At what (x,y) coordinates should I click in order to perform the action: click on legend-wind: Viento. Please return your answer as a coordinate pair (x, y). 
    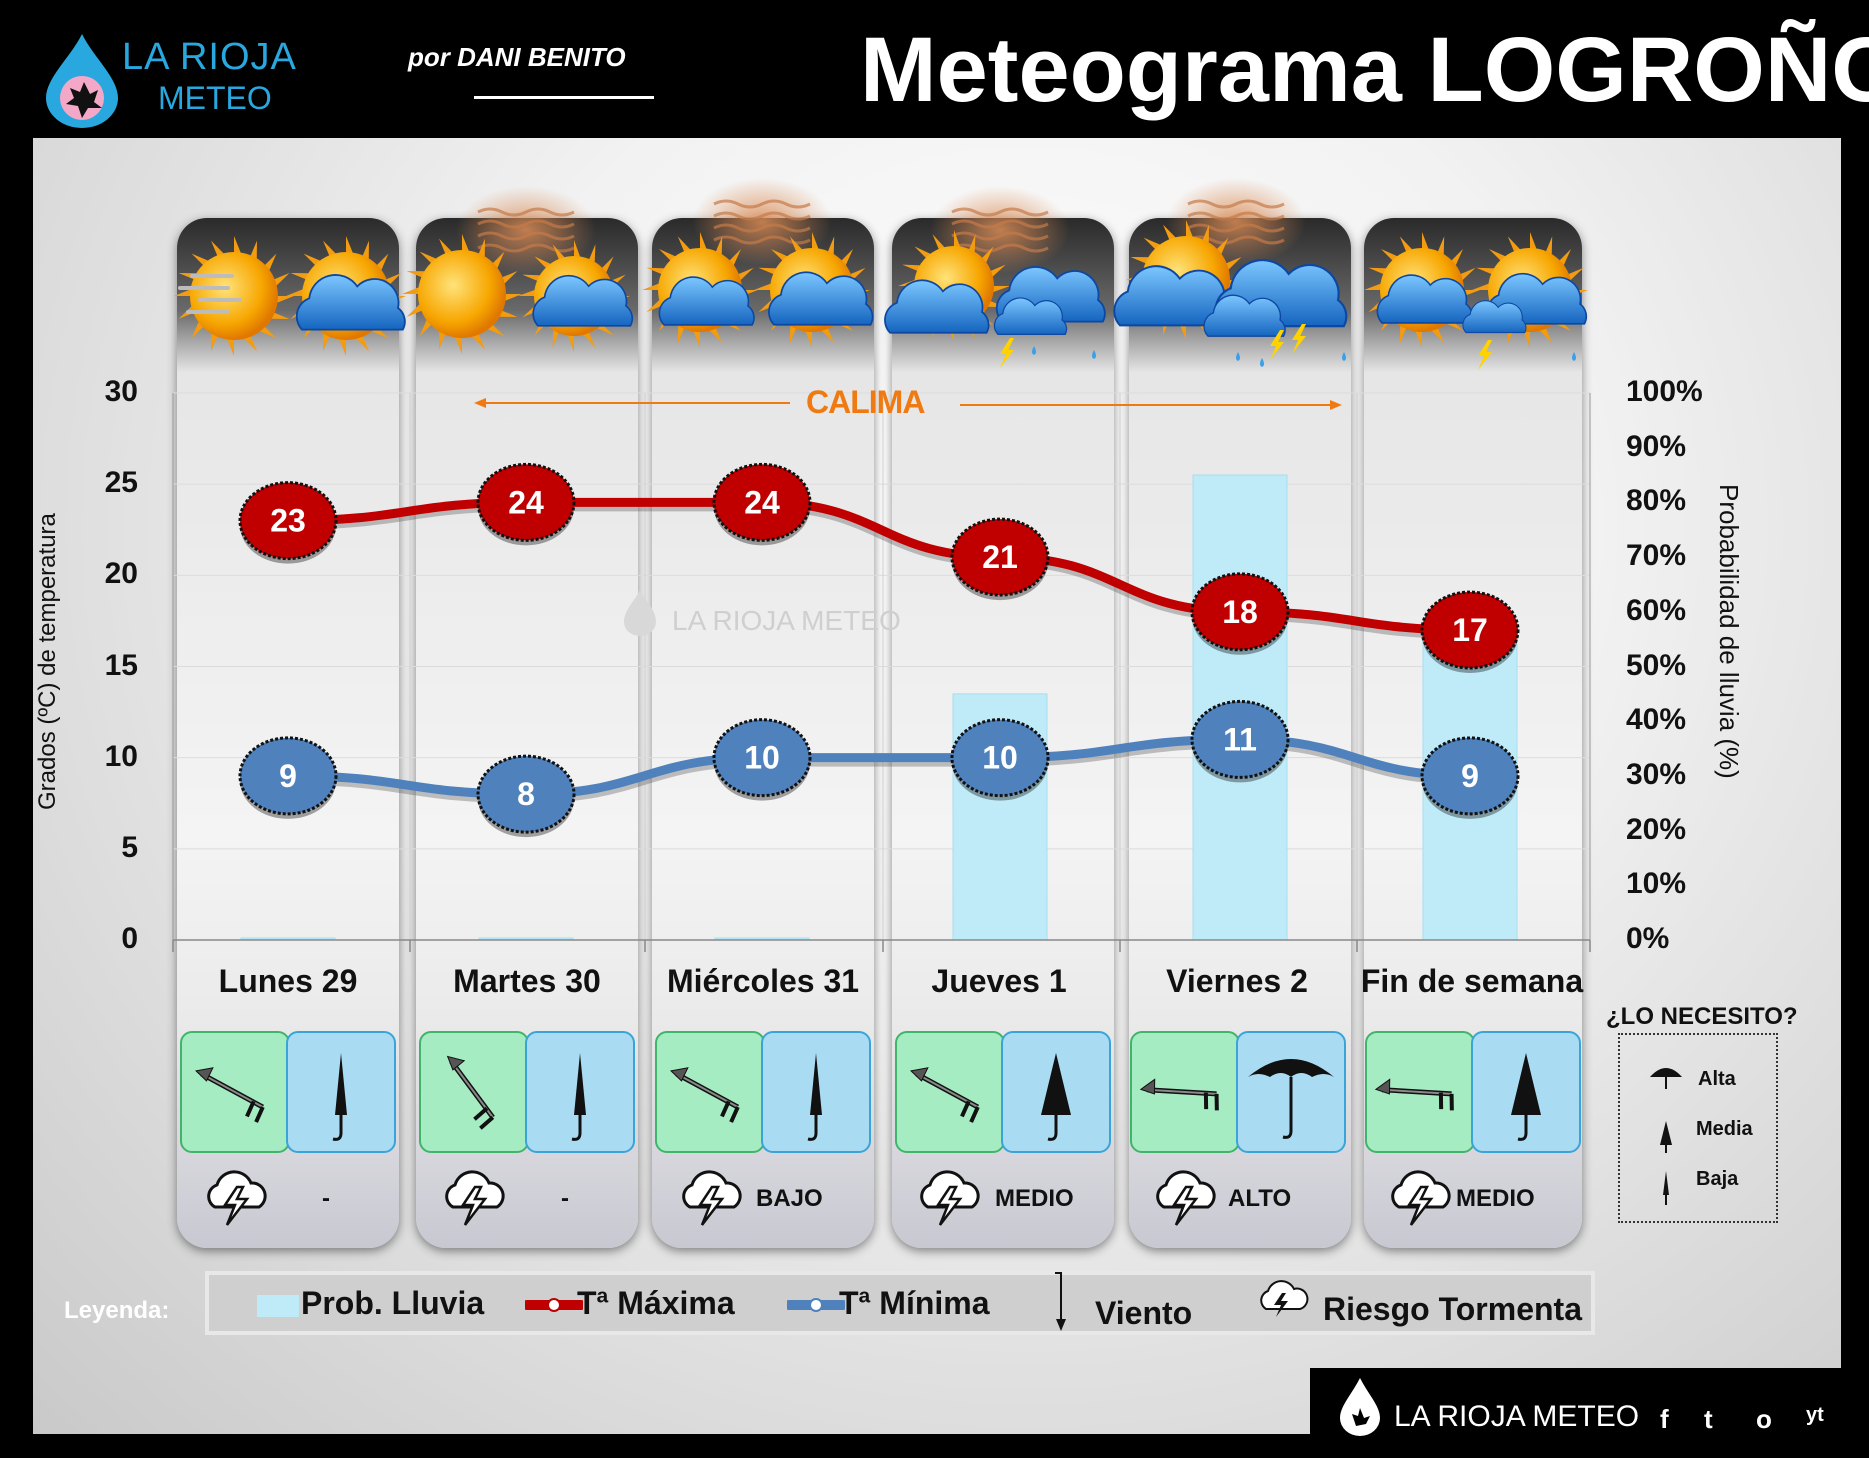
    Looking at the image, I should click on (1144, 1313).